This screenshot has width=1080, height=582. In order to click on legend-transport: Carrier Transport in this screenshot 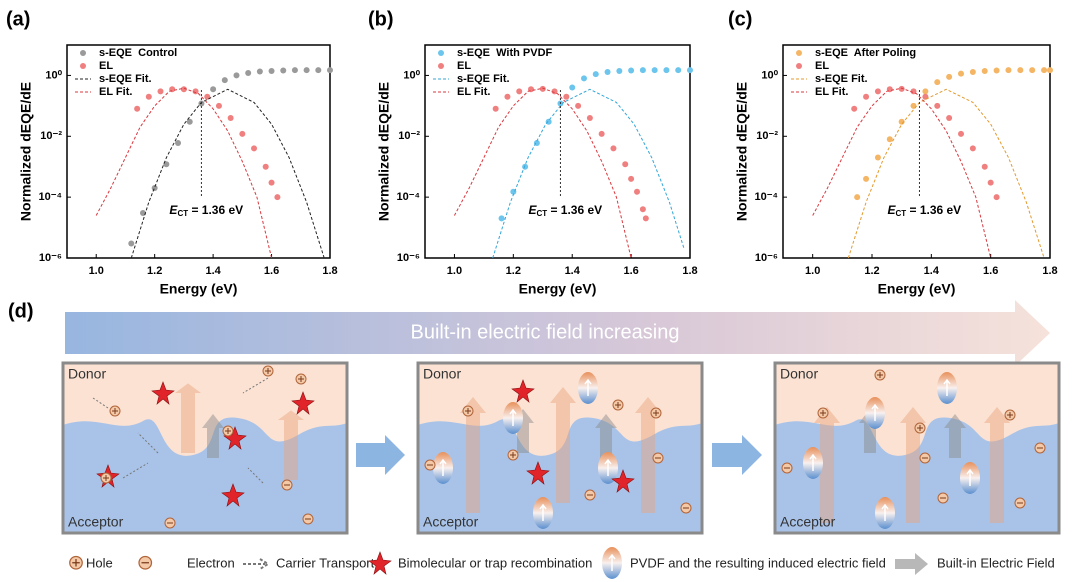, I will do `click(325, 562)`.